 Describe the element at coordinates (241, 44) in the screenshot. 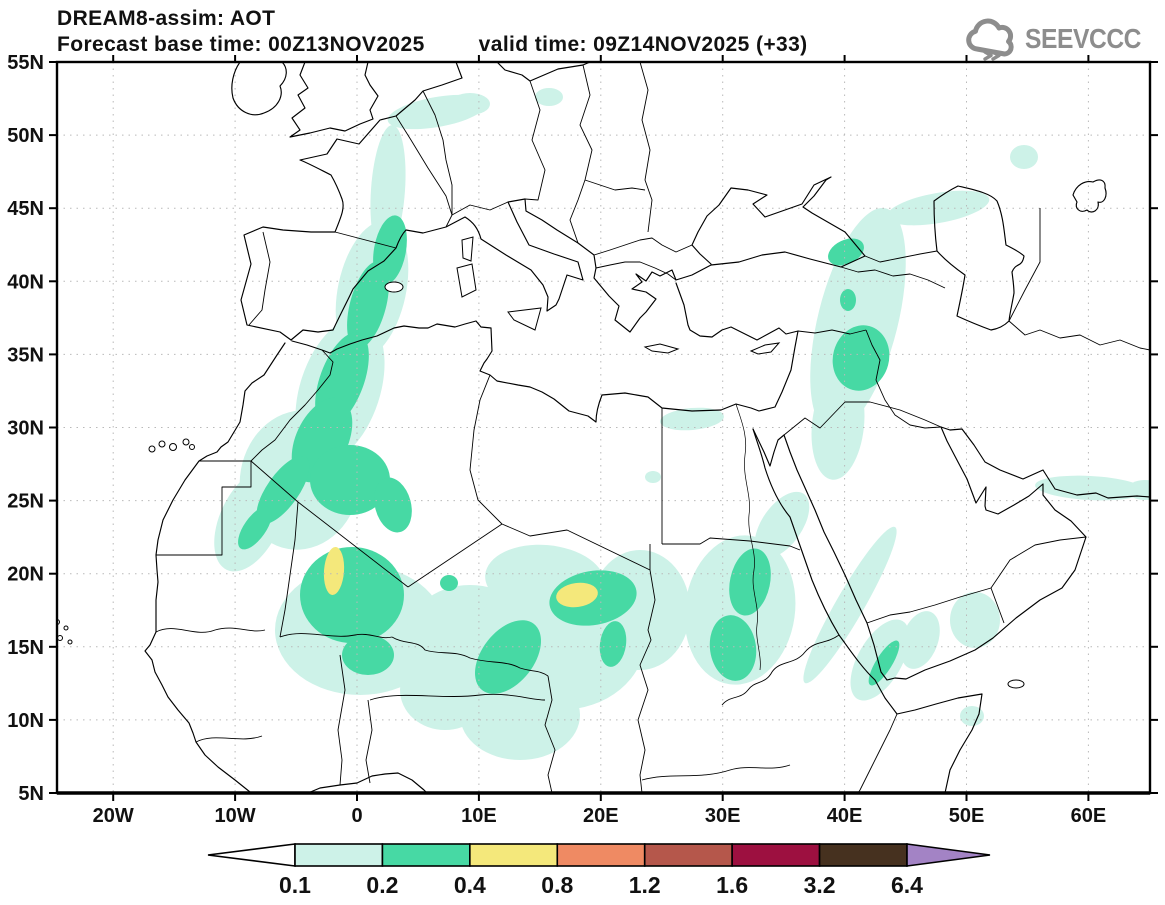

I see `forecast-base-time: Forecast base time: 00Z13NOV2025` at that location.